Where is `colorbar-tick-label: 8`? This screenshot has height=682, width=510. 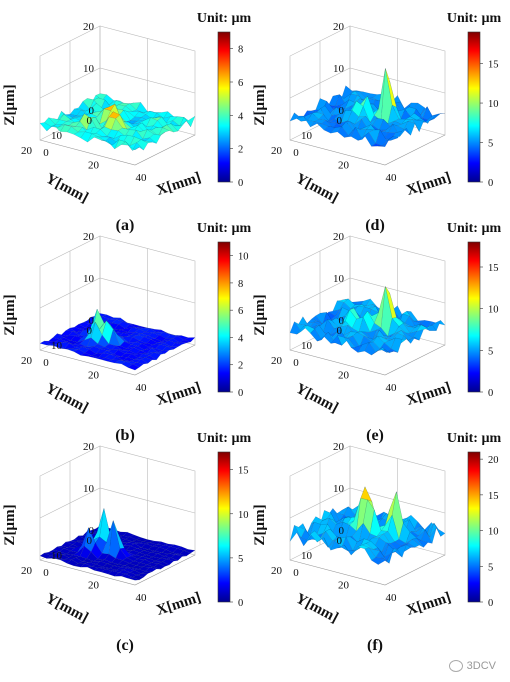
colorbar-tick-label: 8 is located at coordinates (240, 284).